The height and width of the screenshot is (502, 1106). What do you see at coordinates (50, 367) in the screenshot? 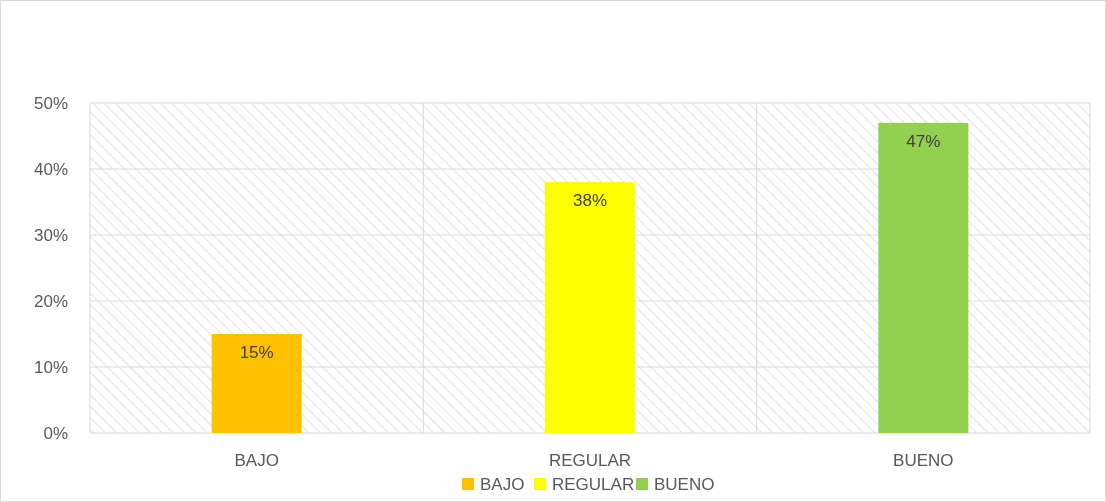
I see `y-tick-label: 10%` at bounding box center [50, 367].